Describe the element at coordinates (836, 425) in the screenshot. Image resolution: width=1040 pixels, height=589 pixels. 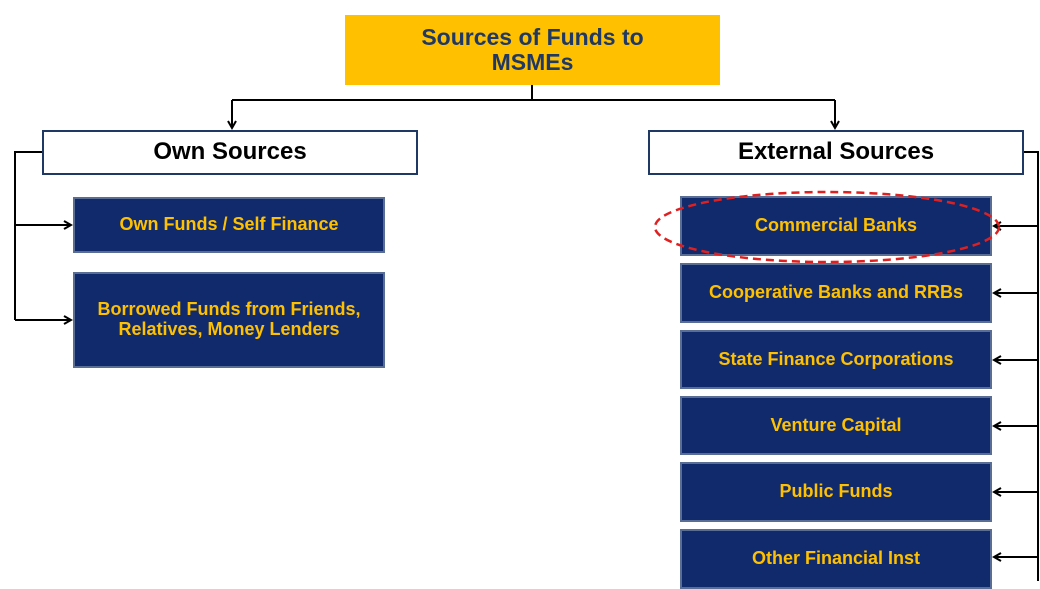
I see `leaf-node: Venture Capital` at that location.